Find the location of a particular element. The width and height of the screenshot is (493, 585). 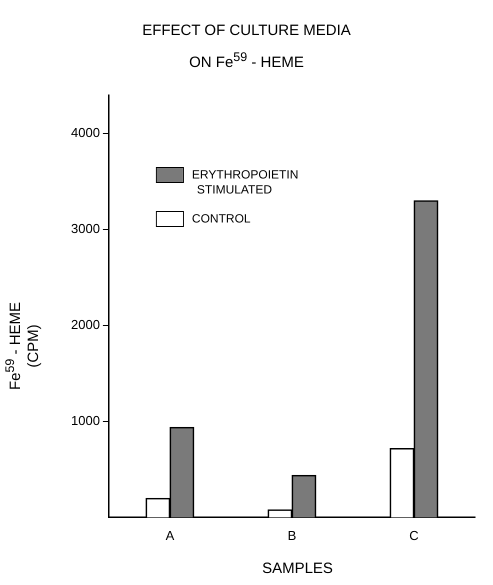

legend-label: CONTROL is located at coordinates (221, 218).